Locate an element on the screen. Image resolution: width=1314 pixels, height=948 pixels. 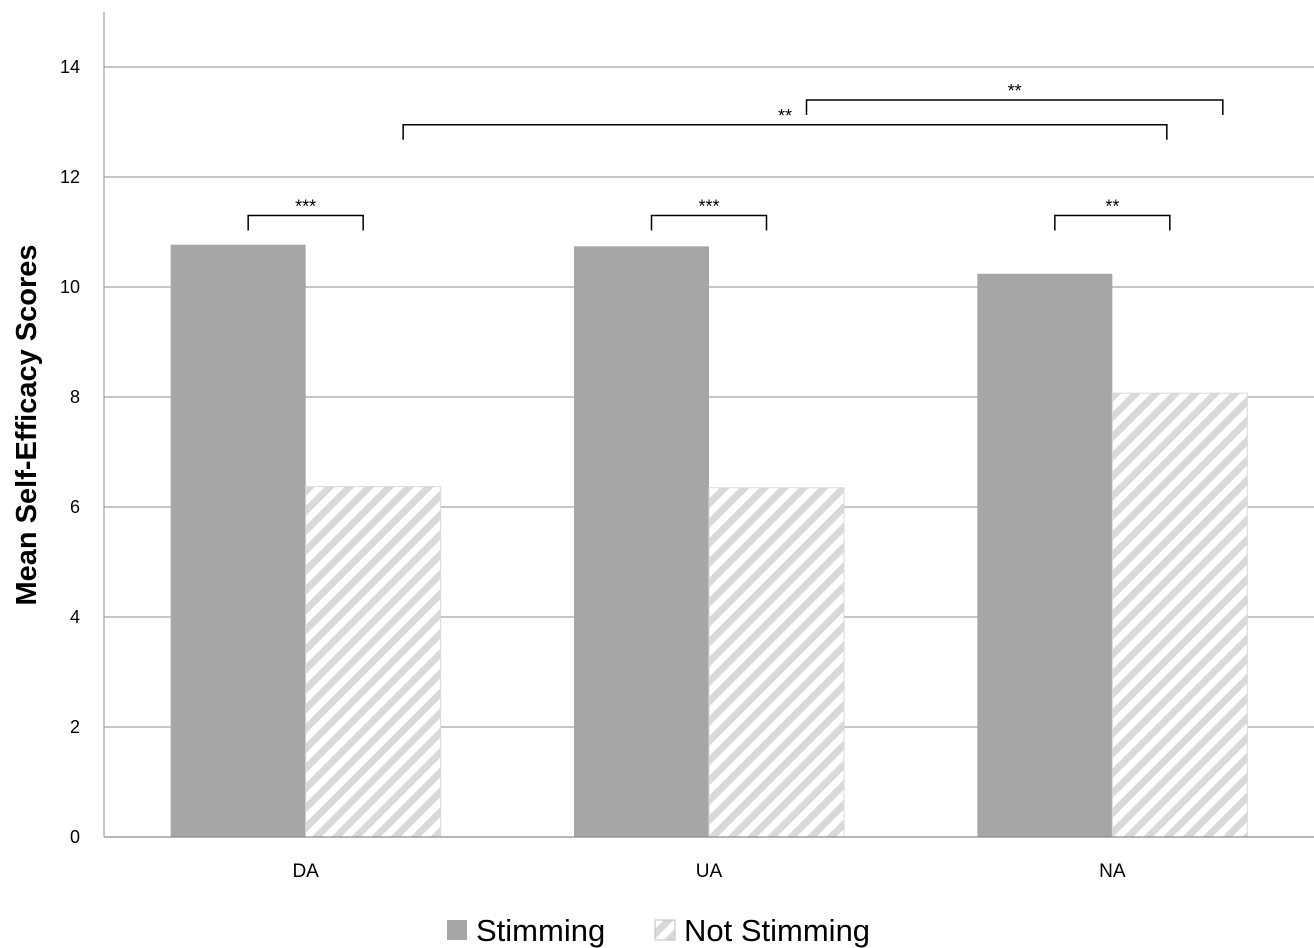
legend-label: Not Stimming is located at coordinates (777, 930).